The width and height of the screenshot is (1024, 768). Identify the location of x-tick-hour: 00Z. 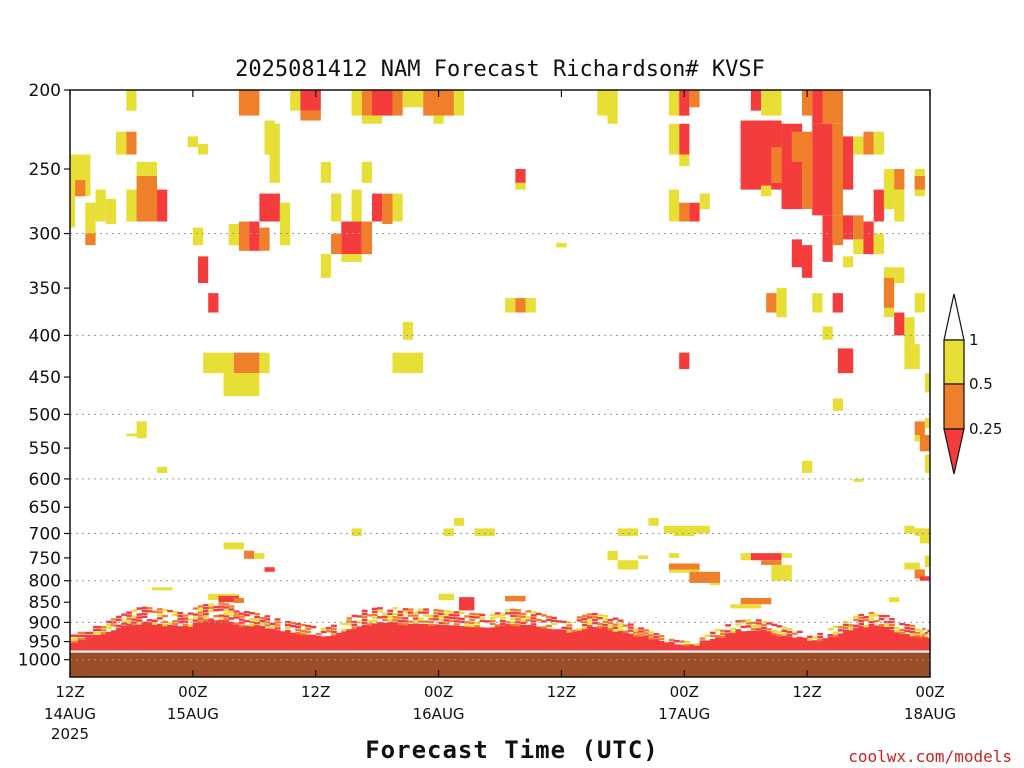
(929, 692).